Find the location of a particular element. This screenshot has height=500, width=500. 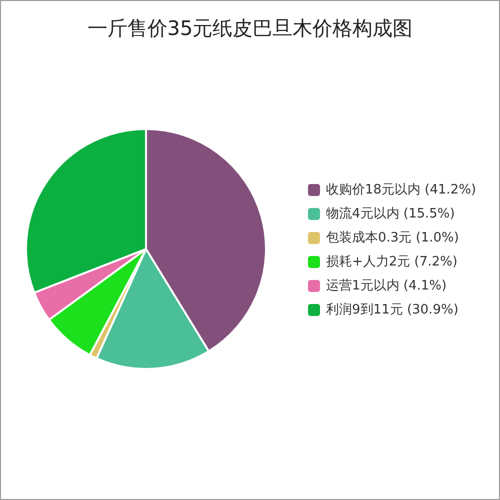

legend-label: 物流4元以内 (15.5%) is located at coordinates (390, 214).